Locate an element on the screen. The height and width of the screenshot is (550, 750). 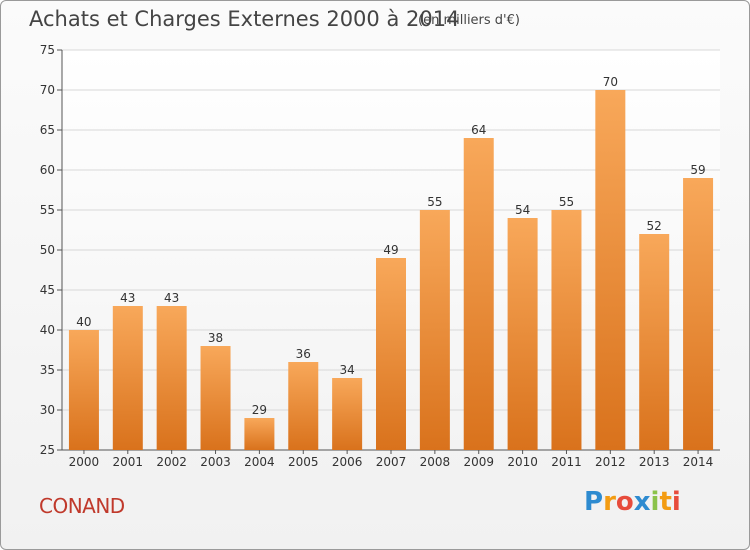
bar-value-label: 70 is located at coordinates (610, 82).